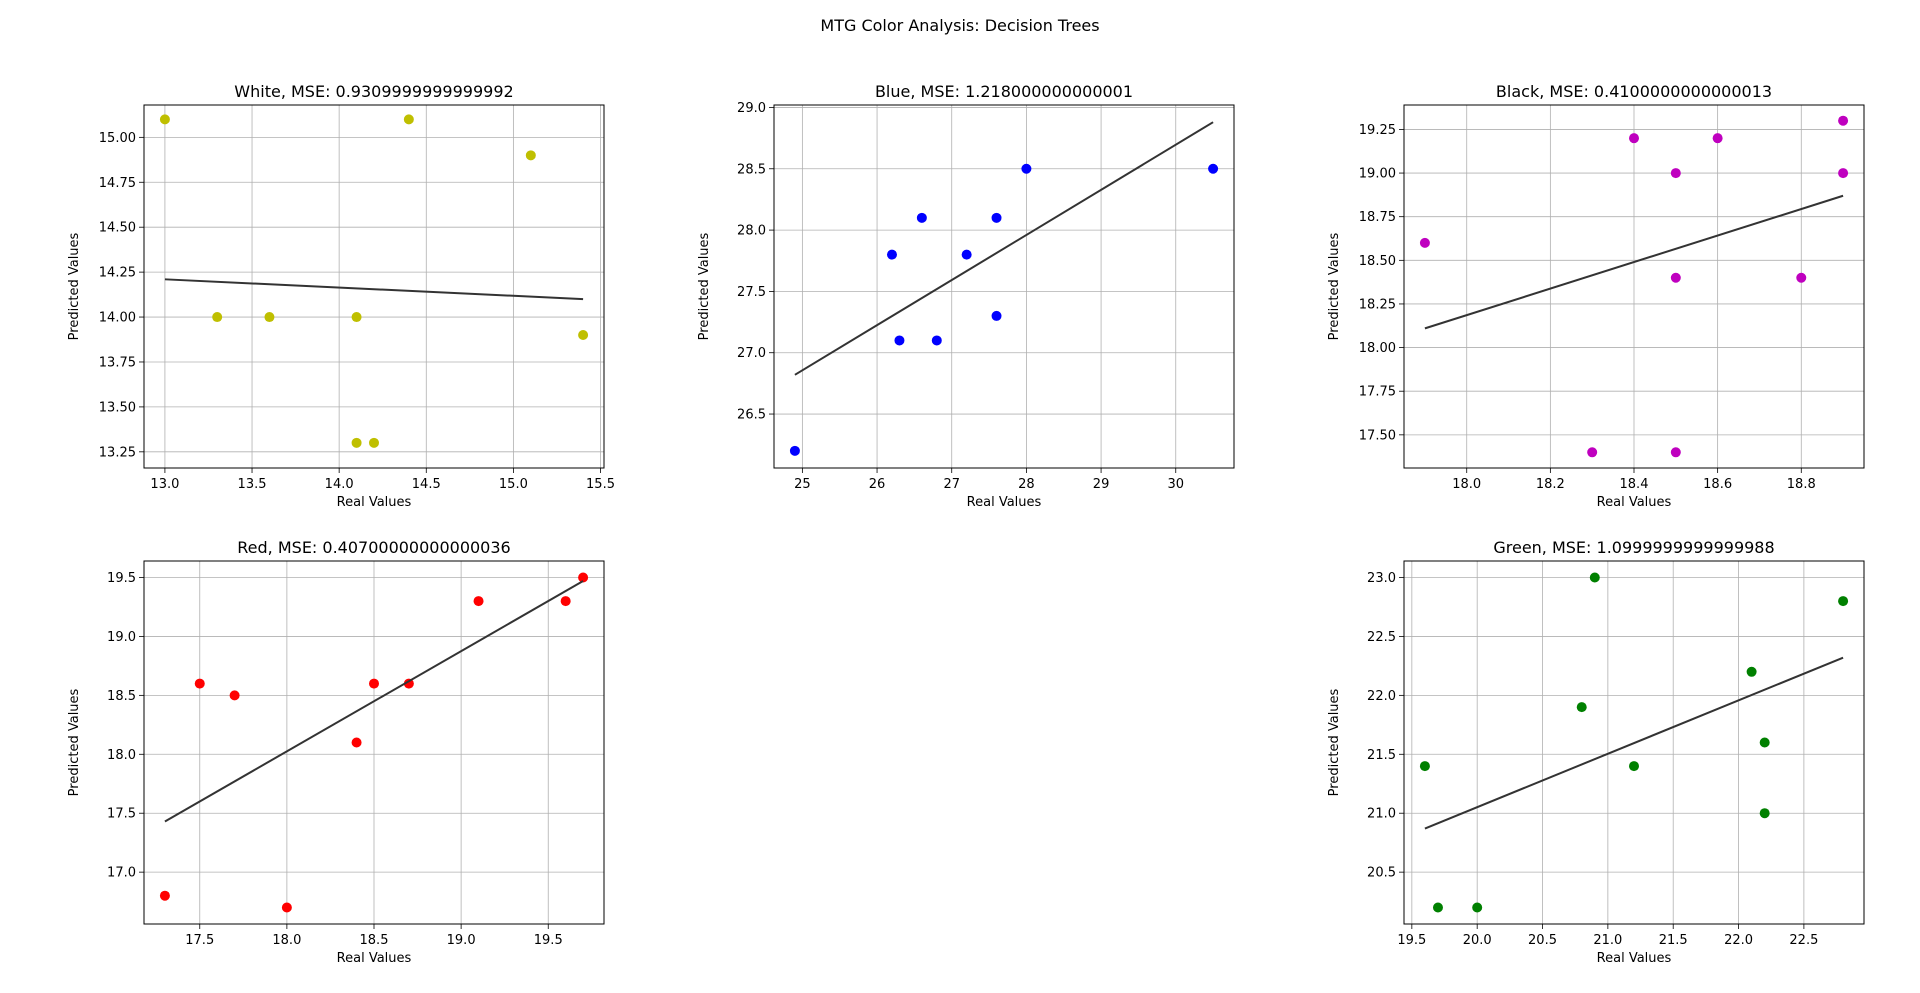 The image size is (1920, 993). What do you see at coordinates (121, 696) in the screenshot?
I see `y-tick-label: 18.5` at bounding box center [121, 696].